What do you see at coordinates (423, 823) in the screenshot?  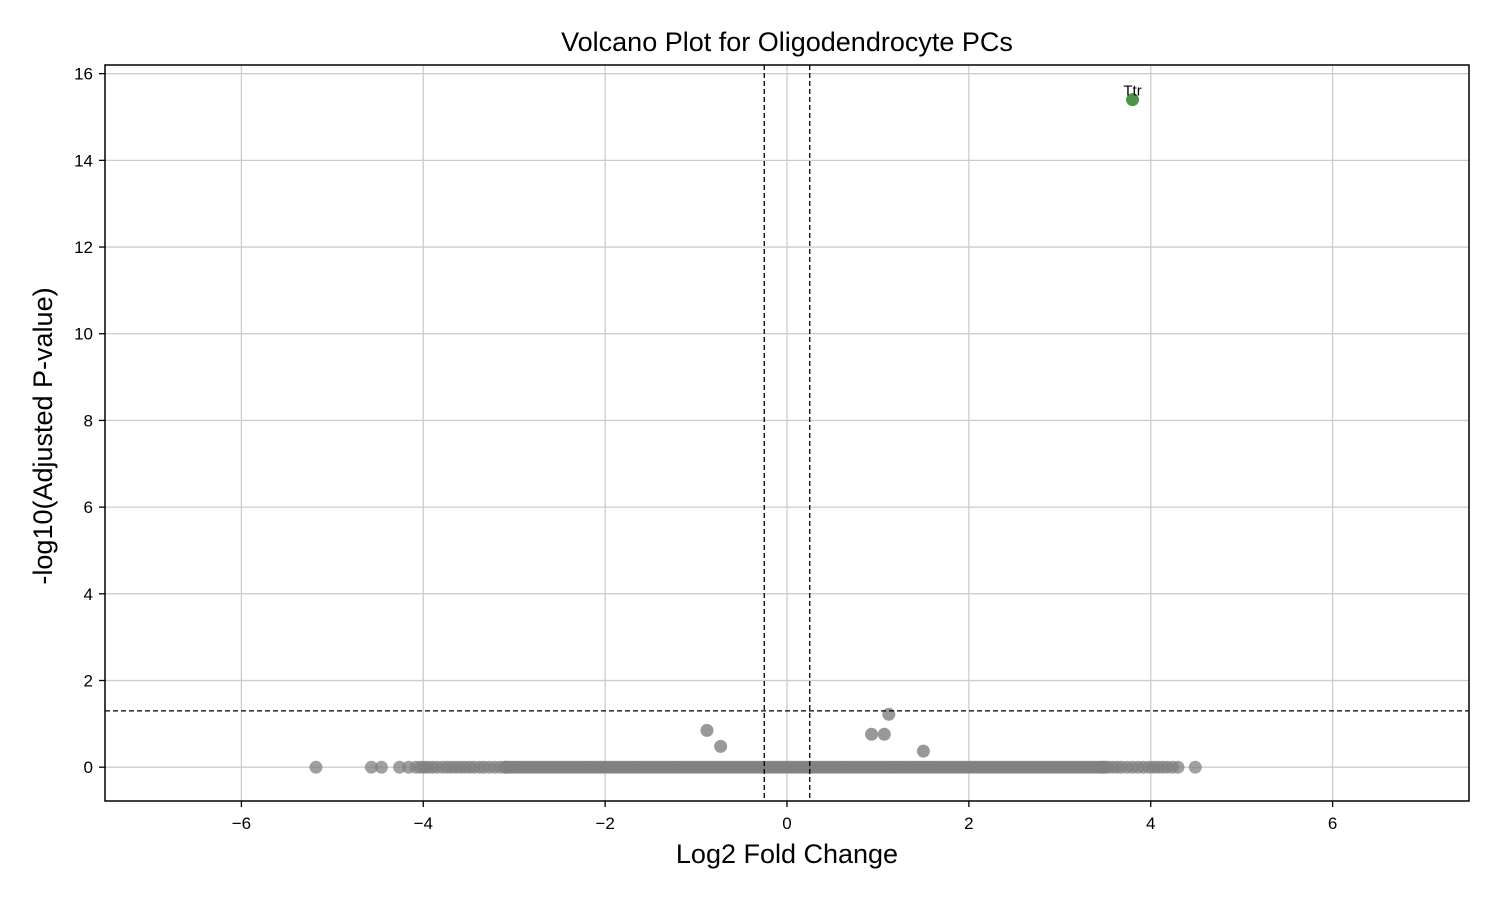 I see `x-tick-label: −4` at bounding box center [423, 823].